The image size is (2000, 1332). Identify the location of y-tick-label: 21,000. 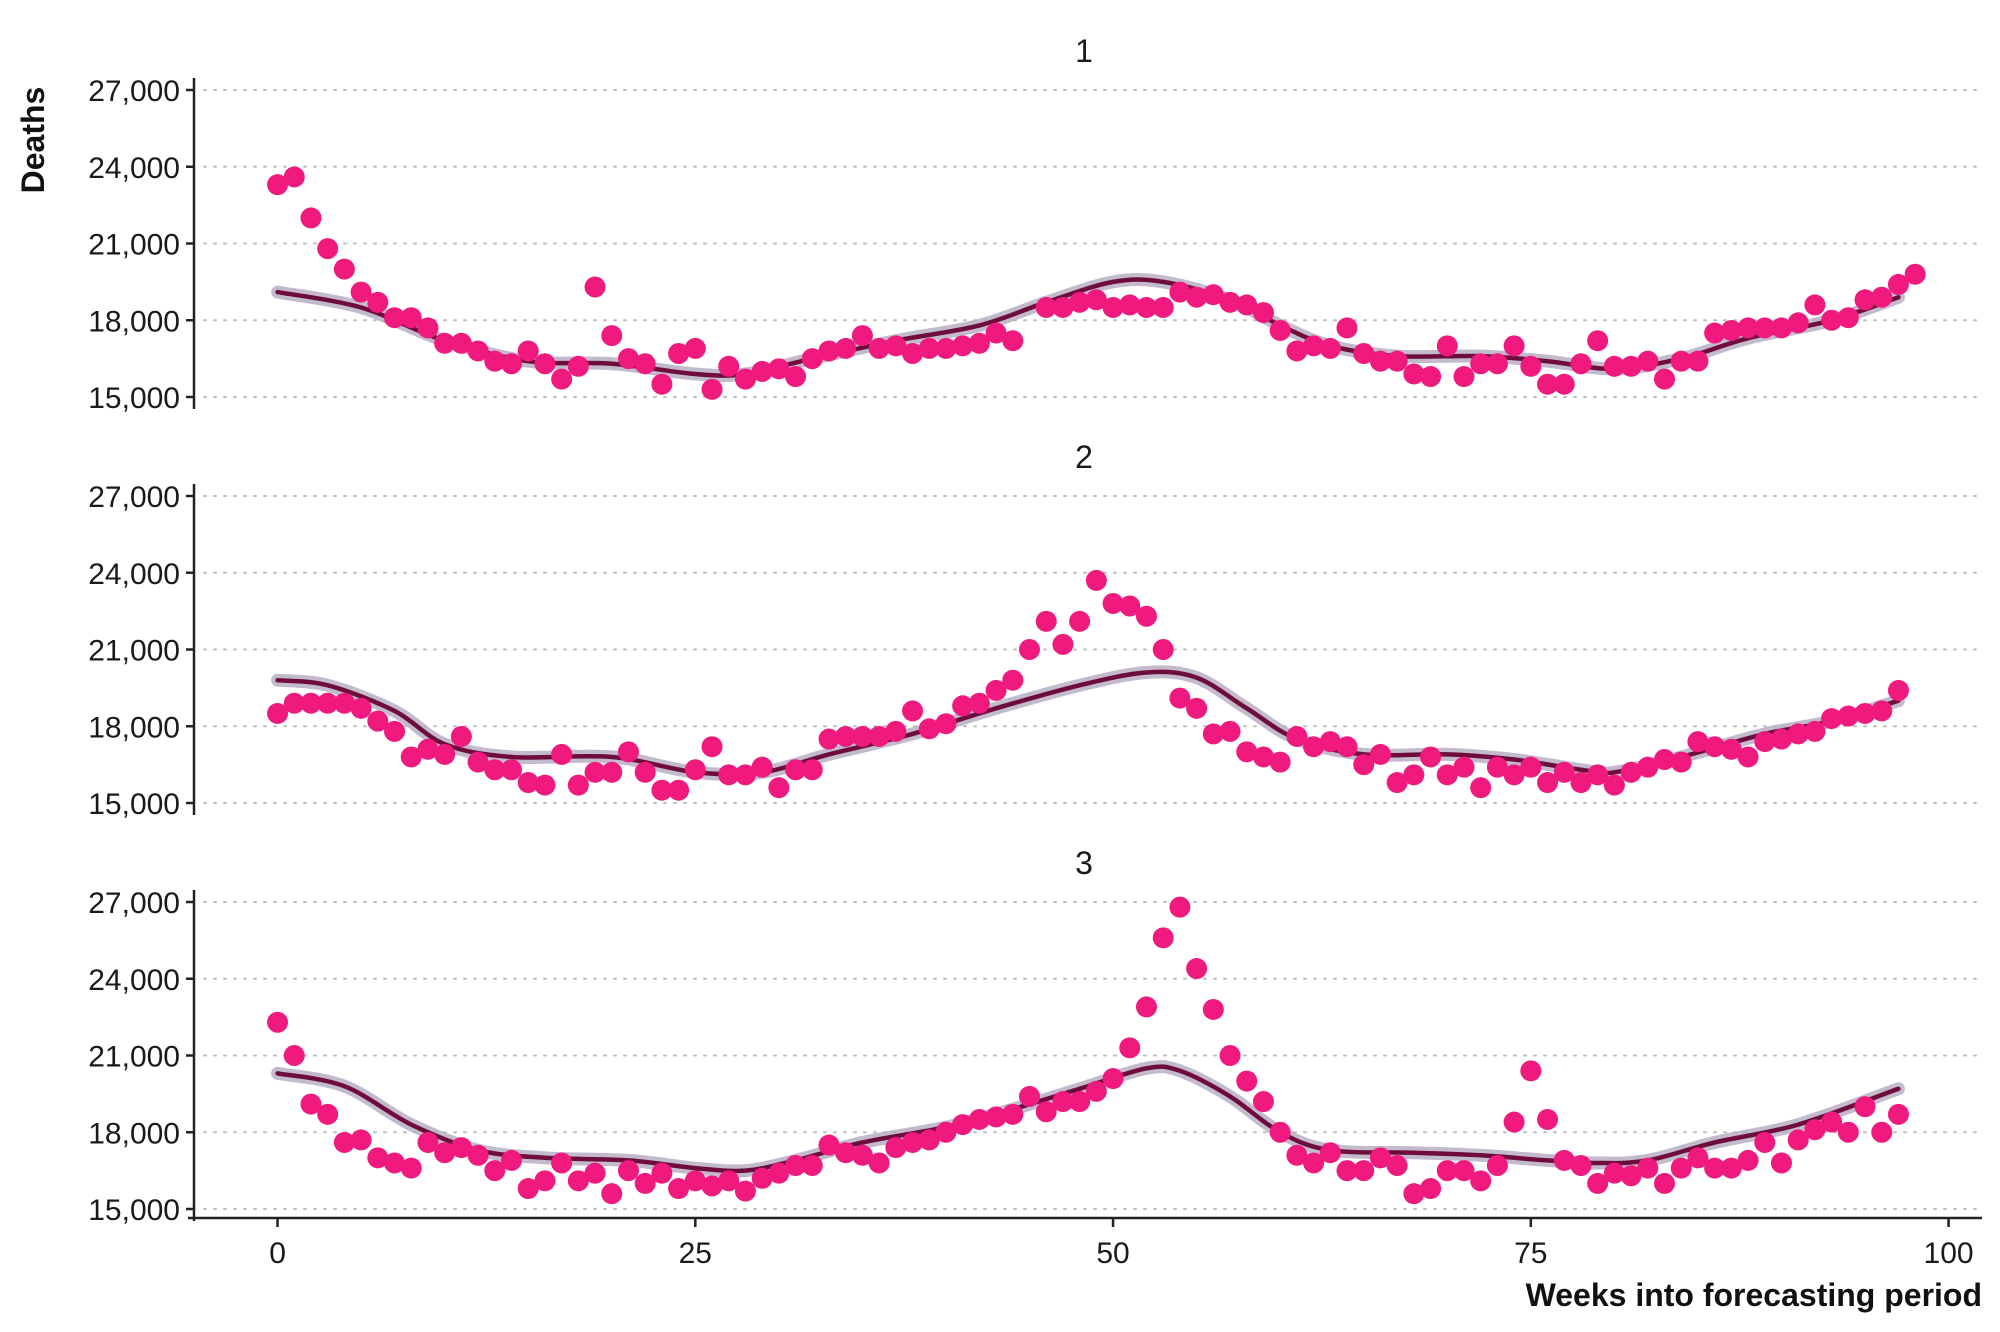
(134, 1057).